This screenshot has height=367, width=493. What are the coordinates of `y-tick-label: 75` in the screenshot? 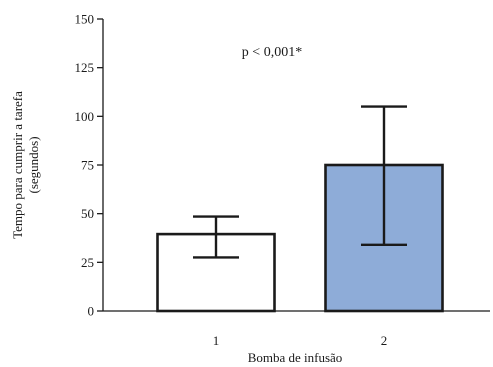 It's located at (87, 165).